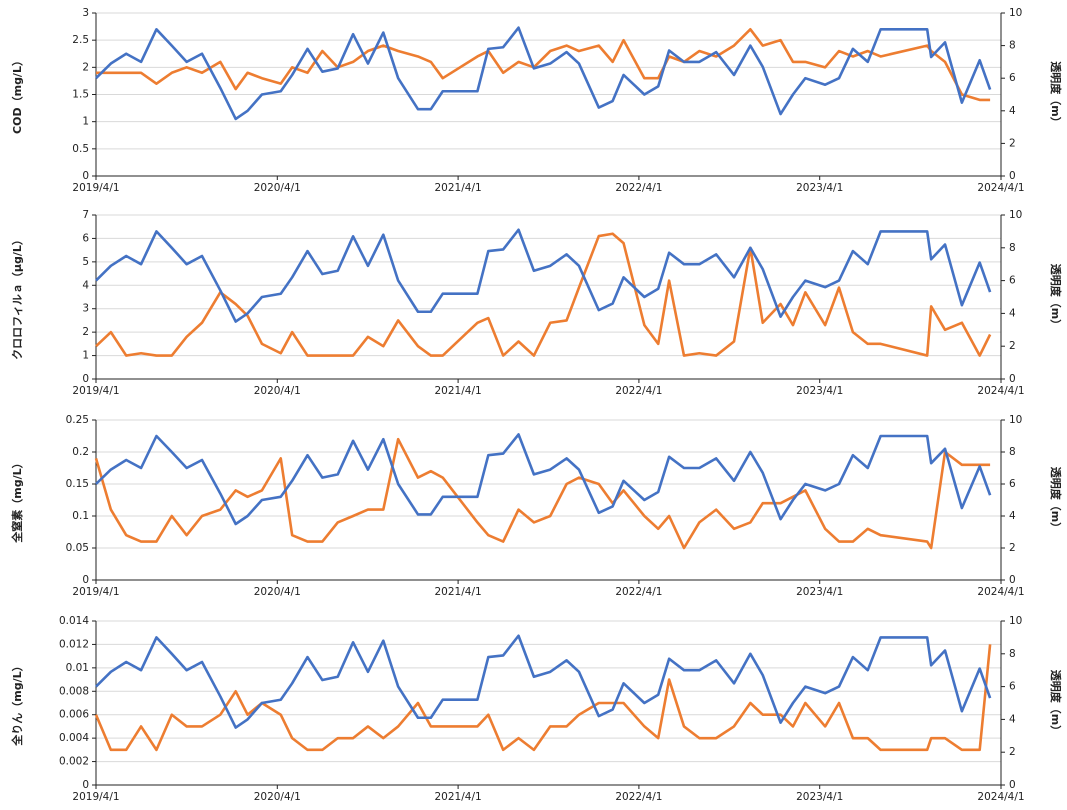 The image size is (1067, 810). I want to click on y-tick-label: 0.01, so click(77, 668).